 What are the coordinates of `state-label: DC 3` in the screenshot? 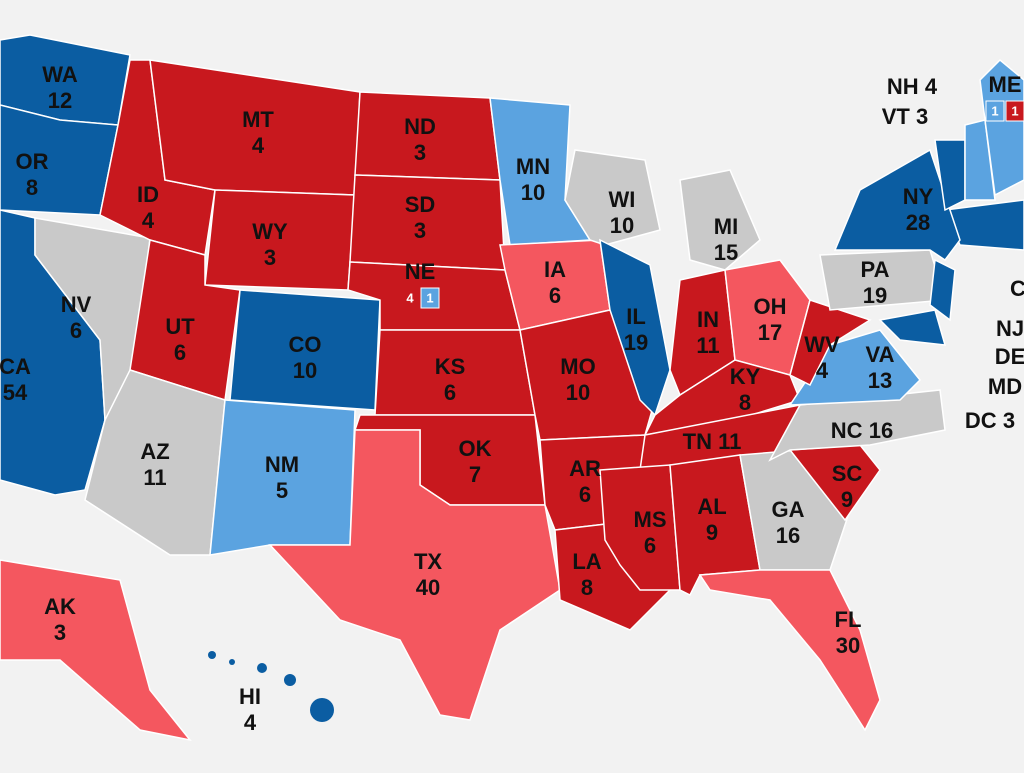 It's located at (990, 420).